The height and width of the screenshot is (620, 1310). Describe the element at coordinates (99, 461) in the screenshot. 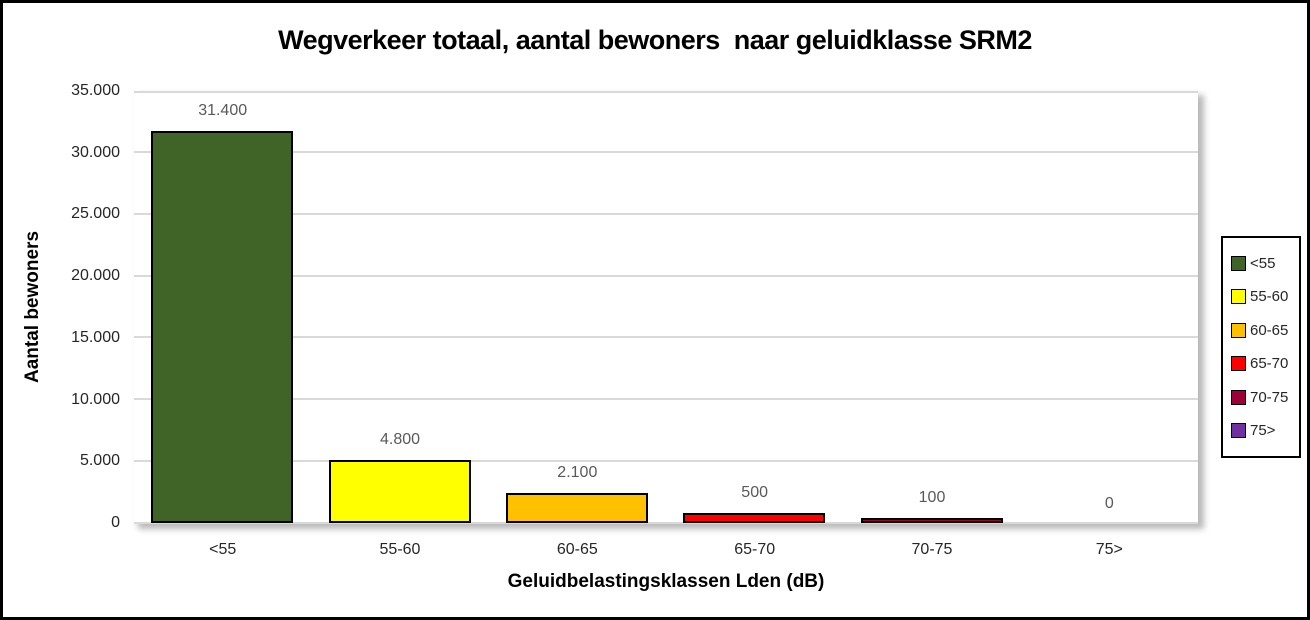

I see `y-tick-label: 5.000` at that location.